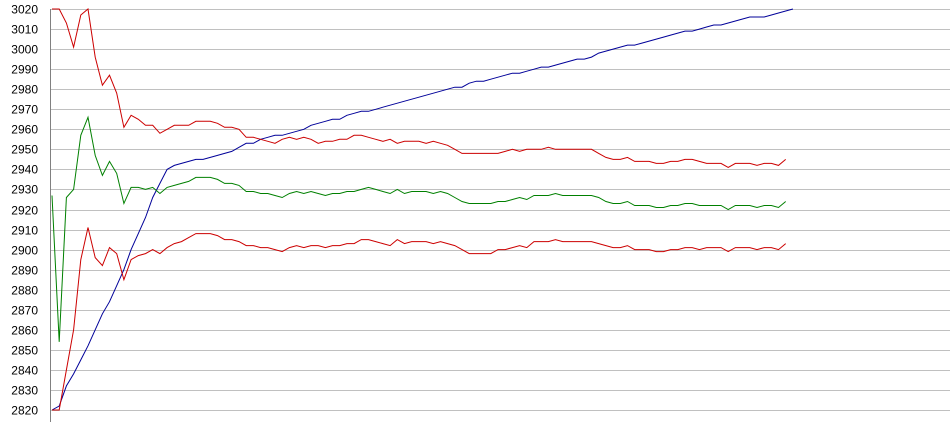  What do you see at coordinates (24, 271) in the screenshot?
I see `y-tick-label: 2890` at bounding box center [24, 271].